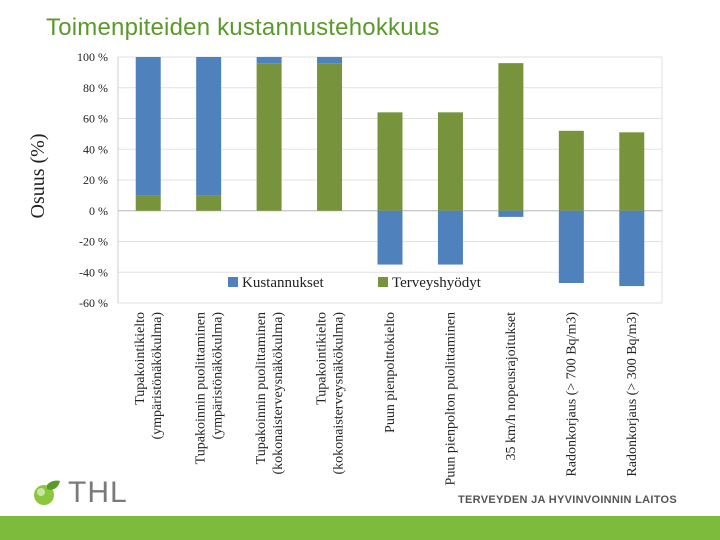  I want to click on y-tick-label: 0 %, so click(98, 211).